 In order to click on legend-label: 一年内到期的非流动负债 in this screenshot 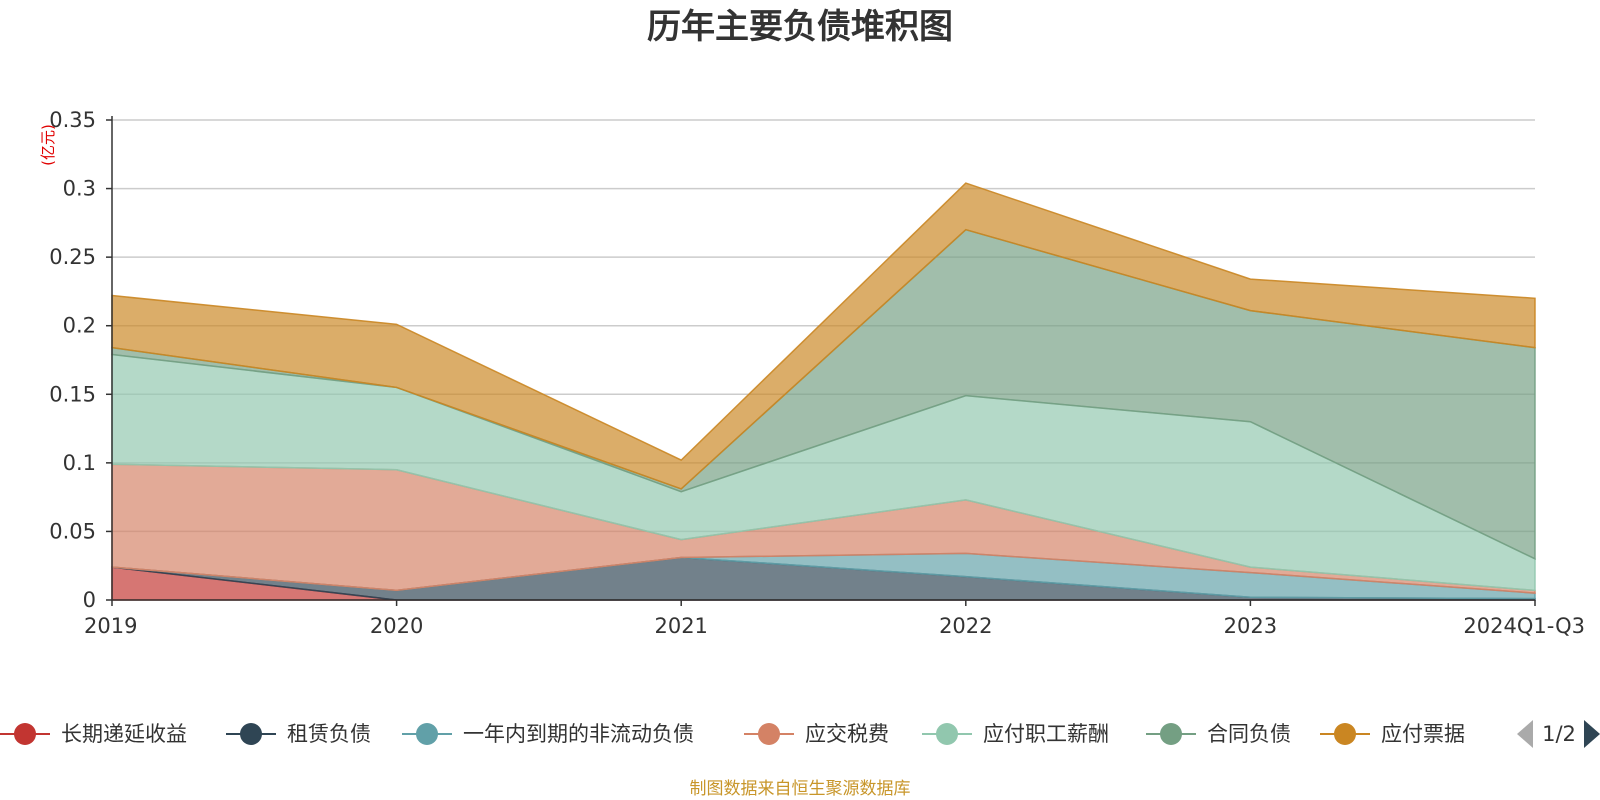, I will do `click(578, 734)`.